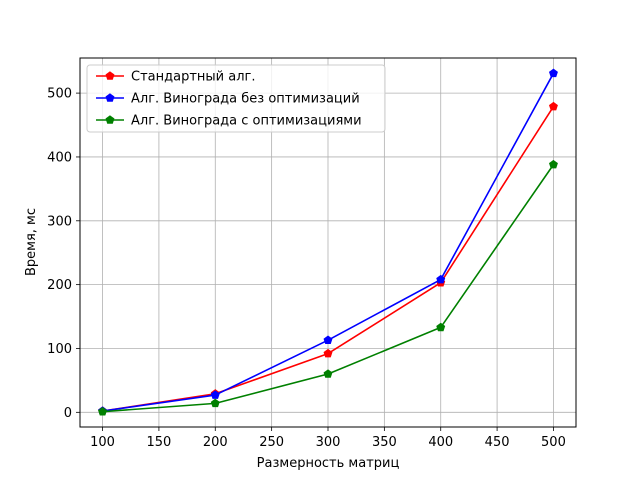  What do you see at coordinates (328, 463) in the screenshot?
I see `x-axis-label: Размерность матриц` at bounding box center [328, 463].